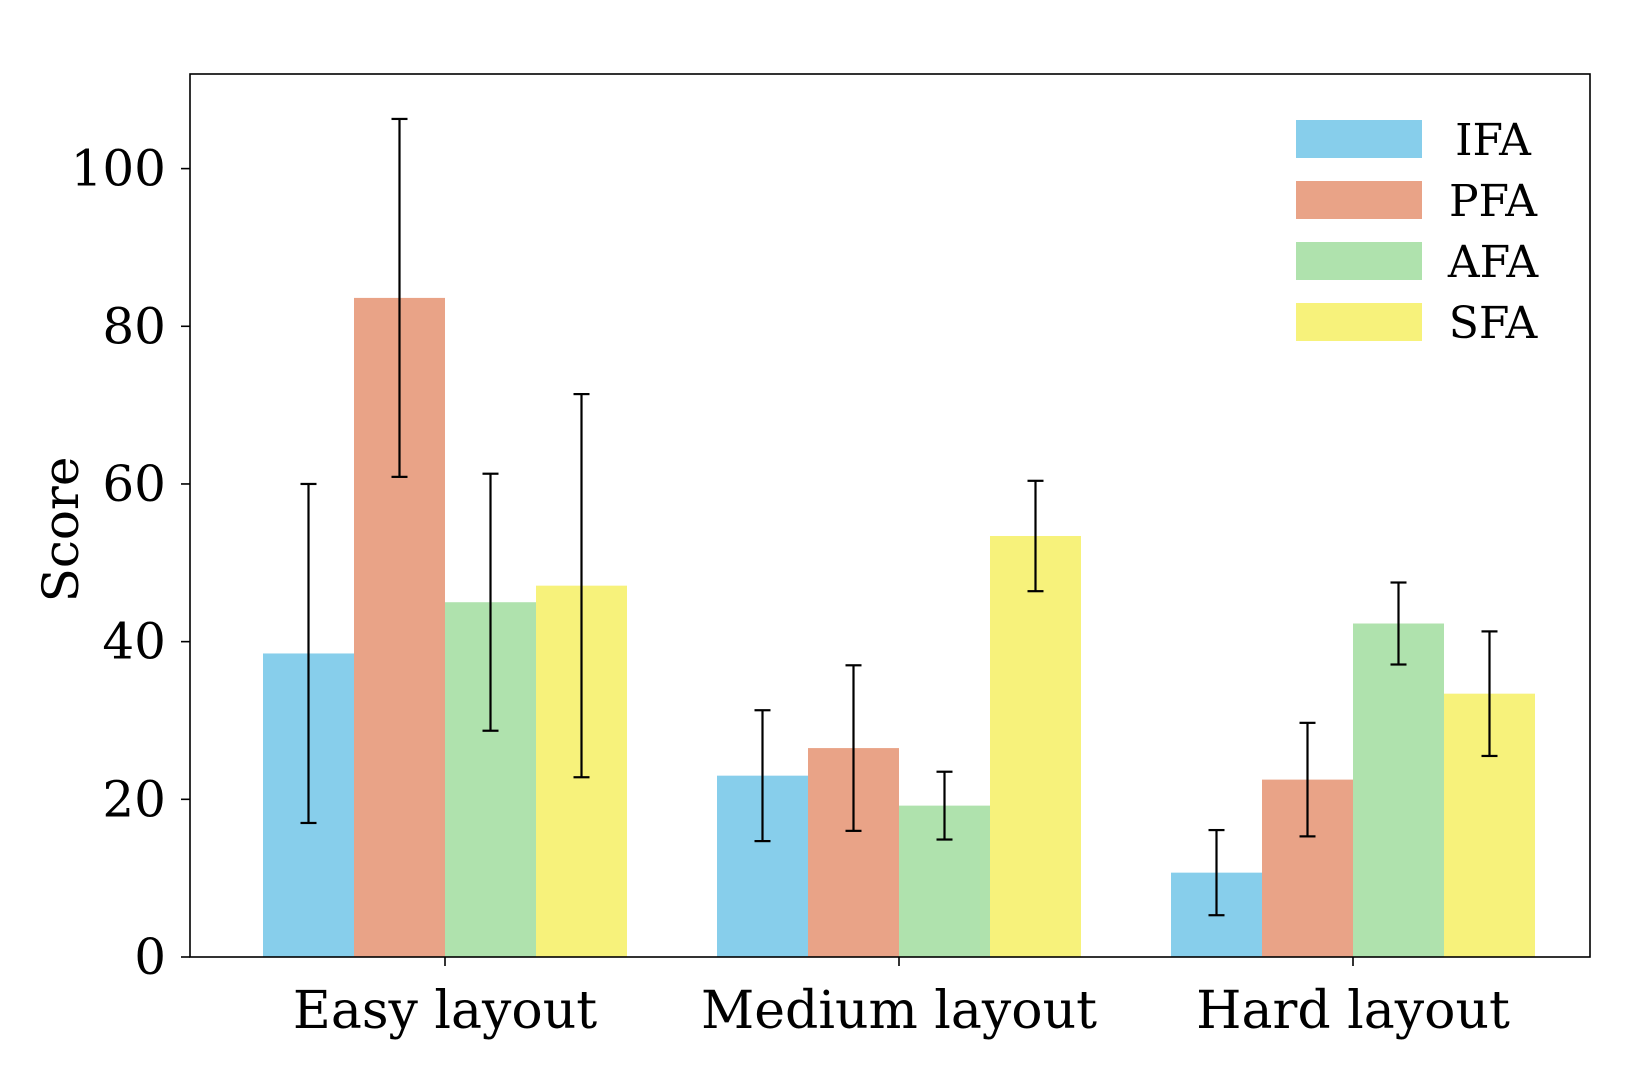  Describe the element at coordinates (134, 799) in the screenshot. I see `y-tick-label: 20` at that location.